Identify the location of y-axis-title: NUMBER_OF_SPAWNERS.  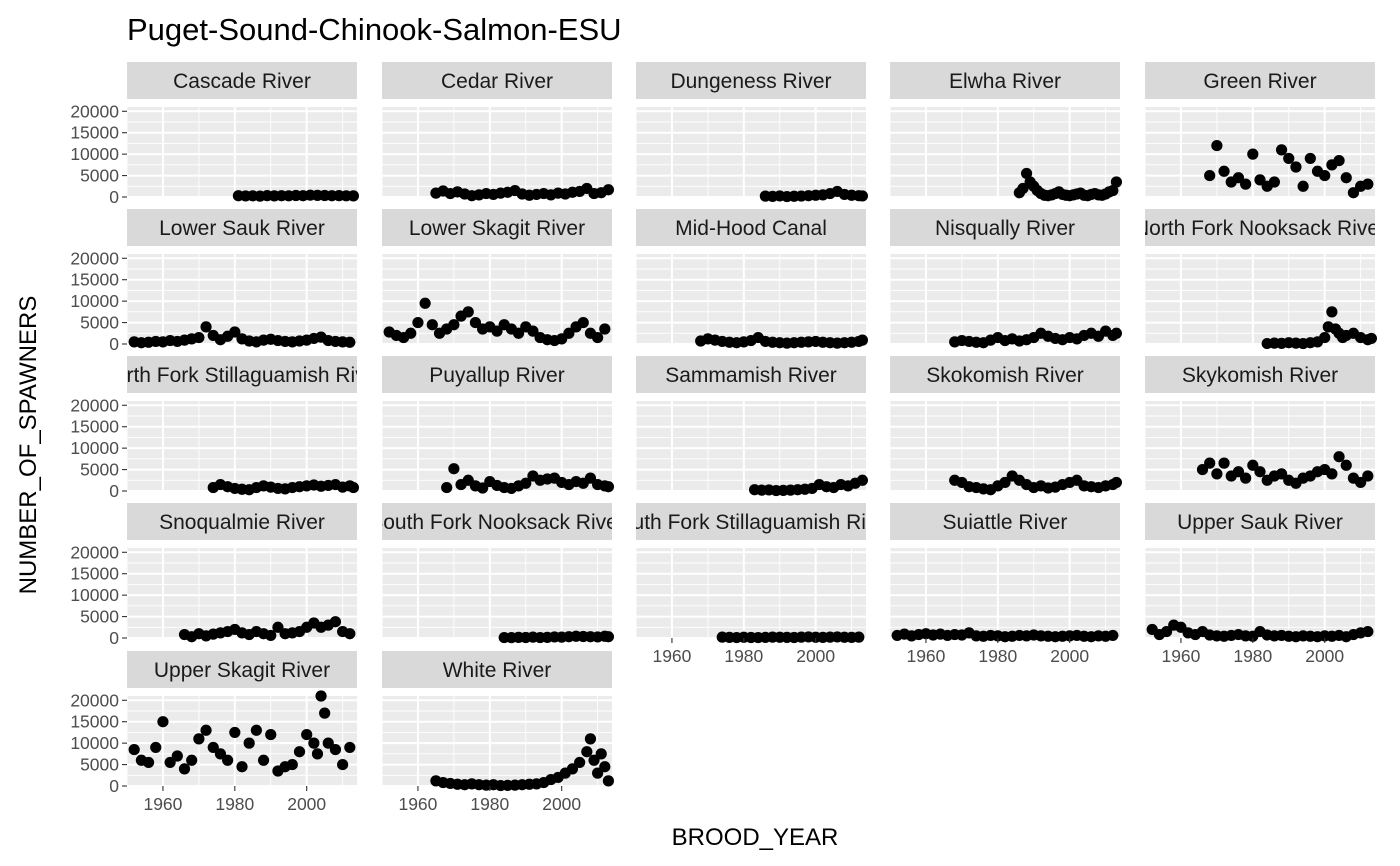
(28, 445).